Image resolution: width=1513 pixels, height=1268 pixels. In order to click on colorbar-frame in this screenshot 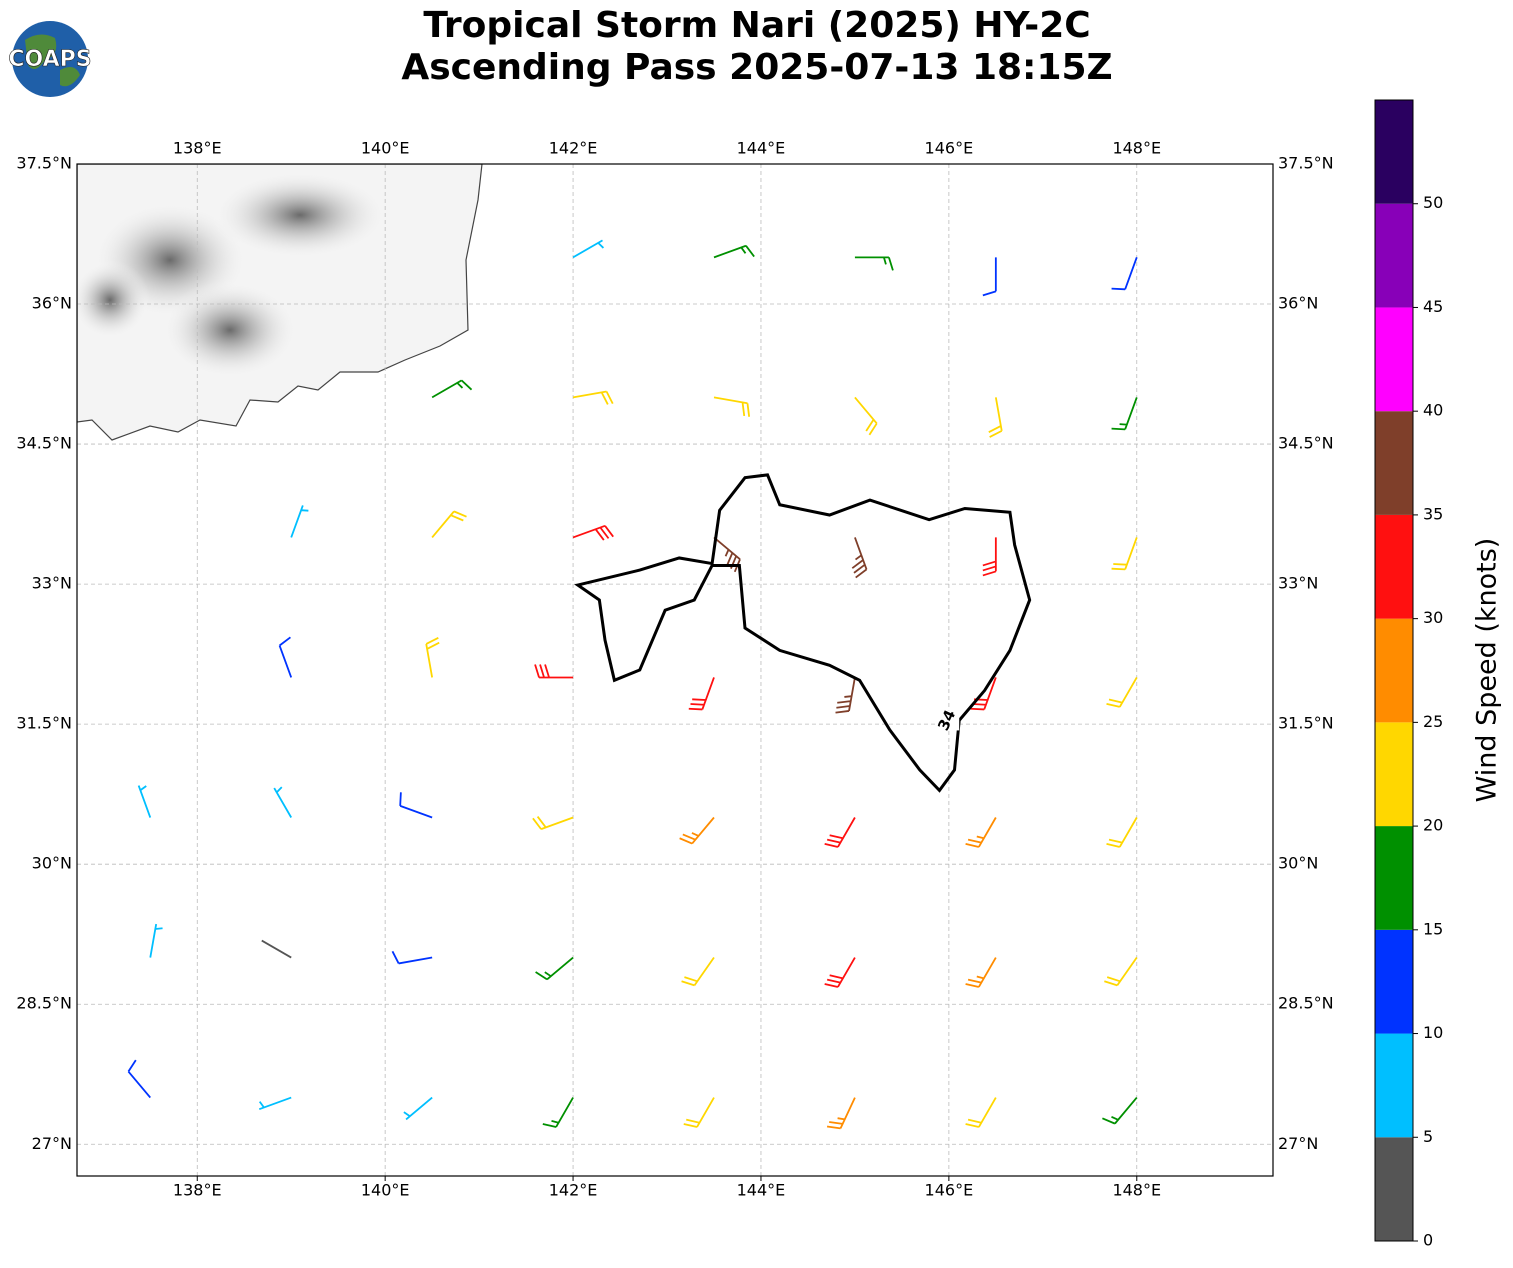, I will do `click(1394, 670)`.